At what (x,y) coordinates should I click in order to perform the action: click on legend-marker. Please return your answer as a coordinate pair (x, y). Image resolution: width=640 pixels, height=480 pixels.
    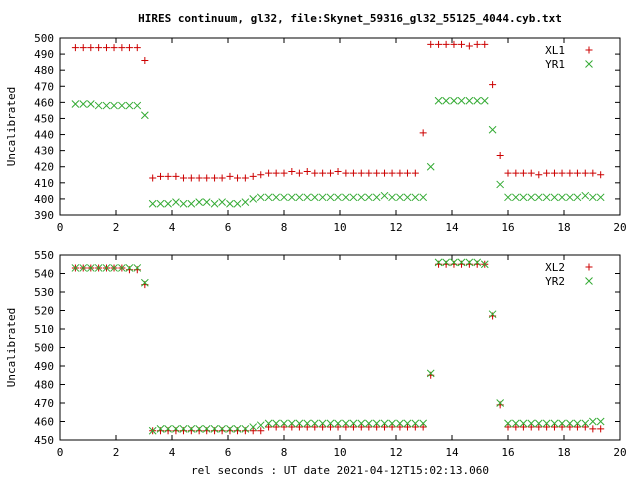
    Looking at the image, I should click on (589, 281).